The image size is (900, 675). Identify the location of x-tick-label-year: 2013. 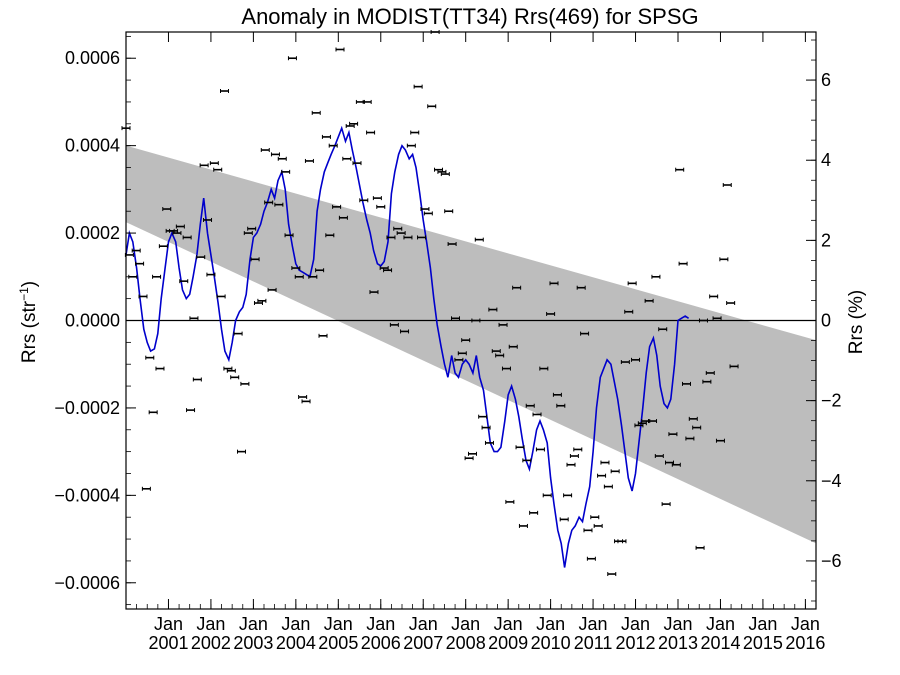
(678, 643).